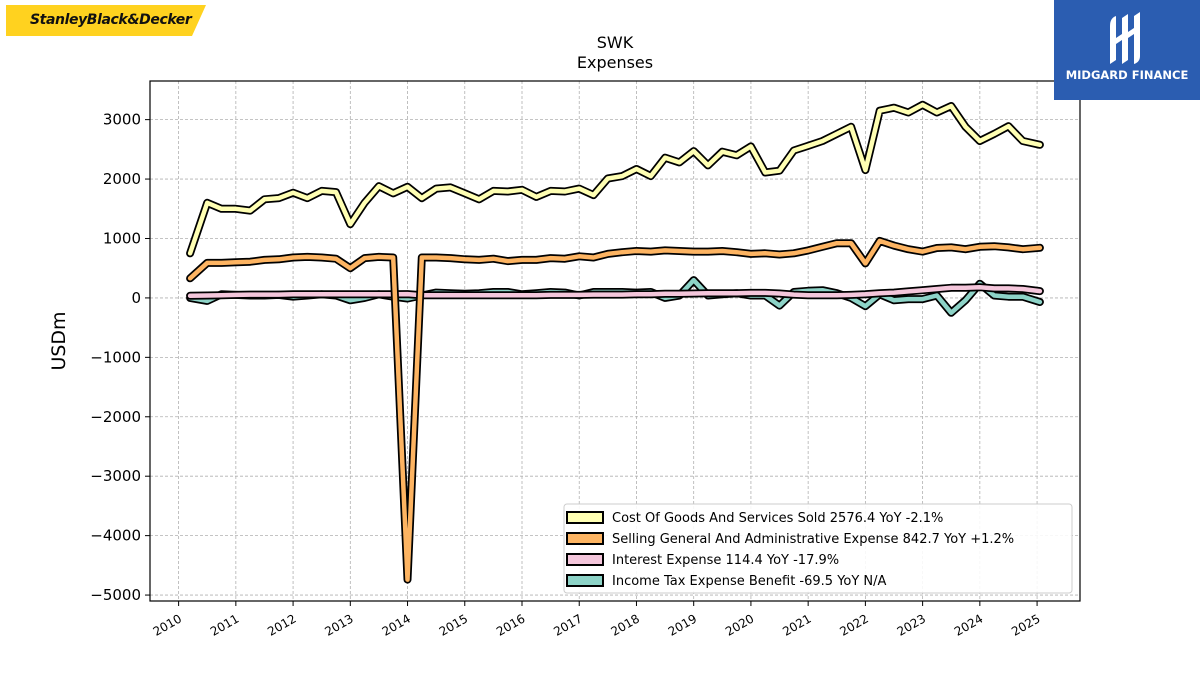 This screenshot has width=1200, height=675. What do you see at coordinates (115, 417) in the screenshot?
I see `y-tick-label: −2000` at bounding box center [115, 417].